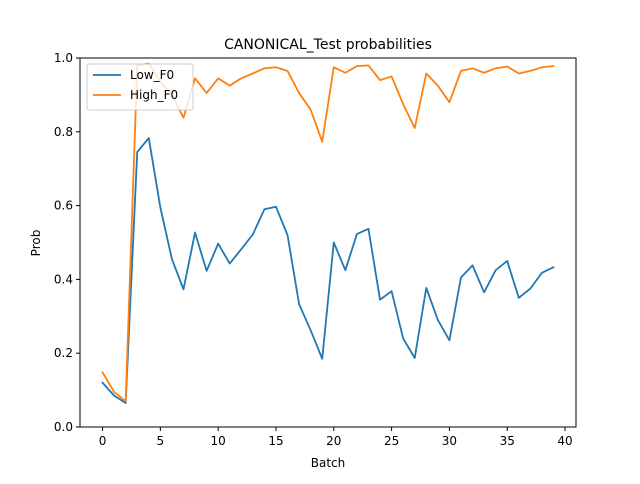 The image size is (640, 484). Describe the element at coordinates (63, 206) in the screenshot. I see `y-tick-label: 0.6` at that location.